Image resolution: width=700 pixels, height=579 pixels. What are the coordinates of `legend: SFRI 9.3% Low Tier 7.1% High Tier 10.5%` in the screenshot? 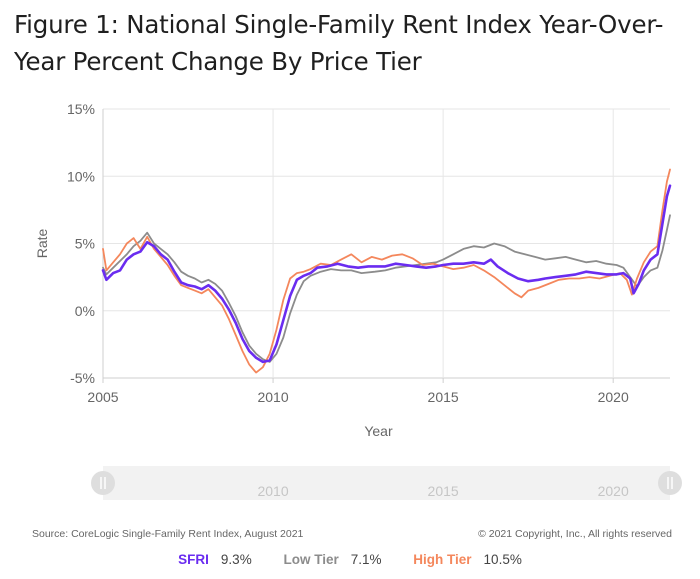 It's located at (350, 559).